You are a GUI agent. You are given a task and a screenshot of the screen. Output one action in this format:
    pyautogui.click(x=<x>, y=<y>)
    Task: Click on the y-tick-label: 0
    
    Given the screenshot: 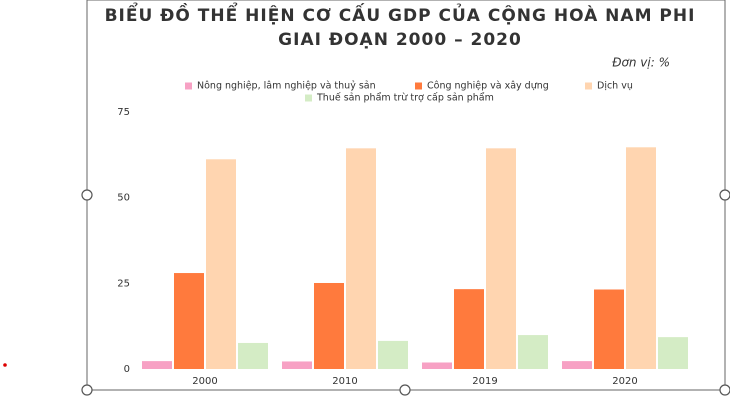 What is the action you would take?
    pyautogui.click(x=127, y=369)
    